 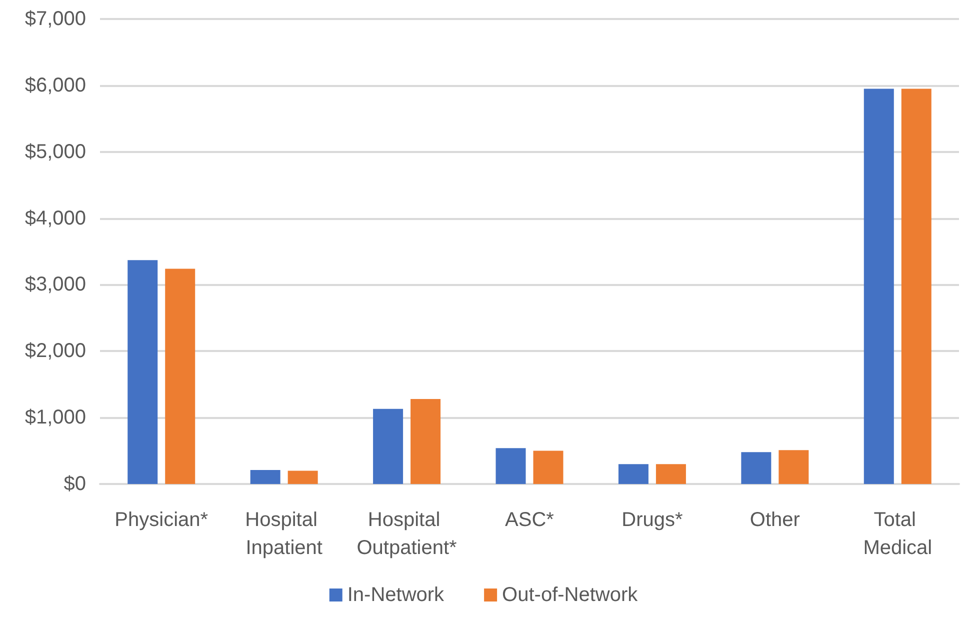 What do you see at coordinates (897, 534) in the screenshot?
I see `x-tick-label: Total Medical` at bounding box center [897, 534].